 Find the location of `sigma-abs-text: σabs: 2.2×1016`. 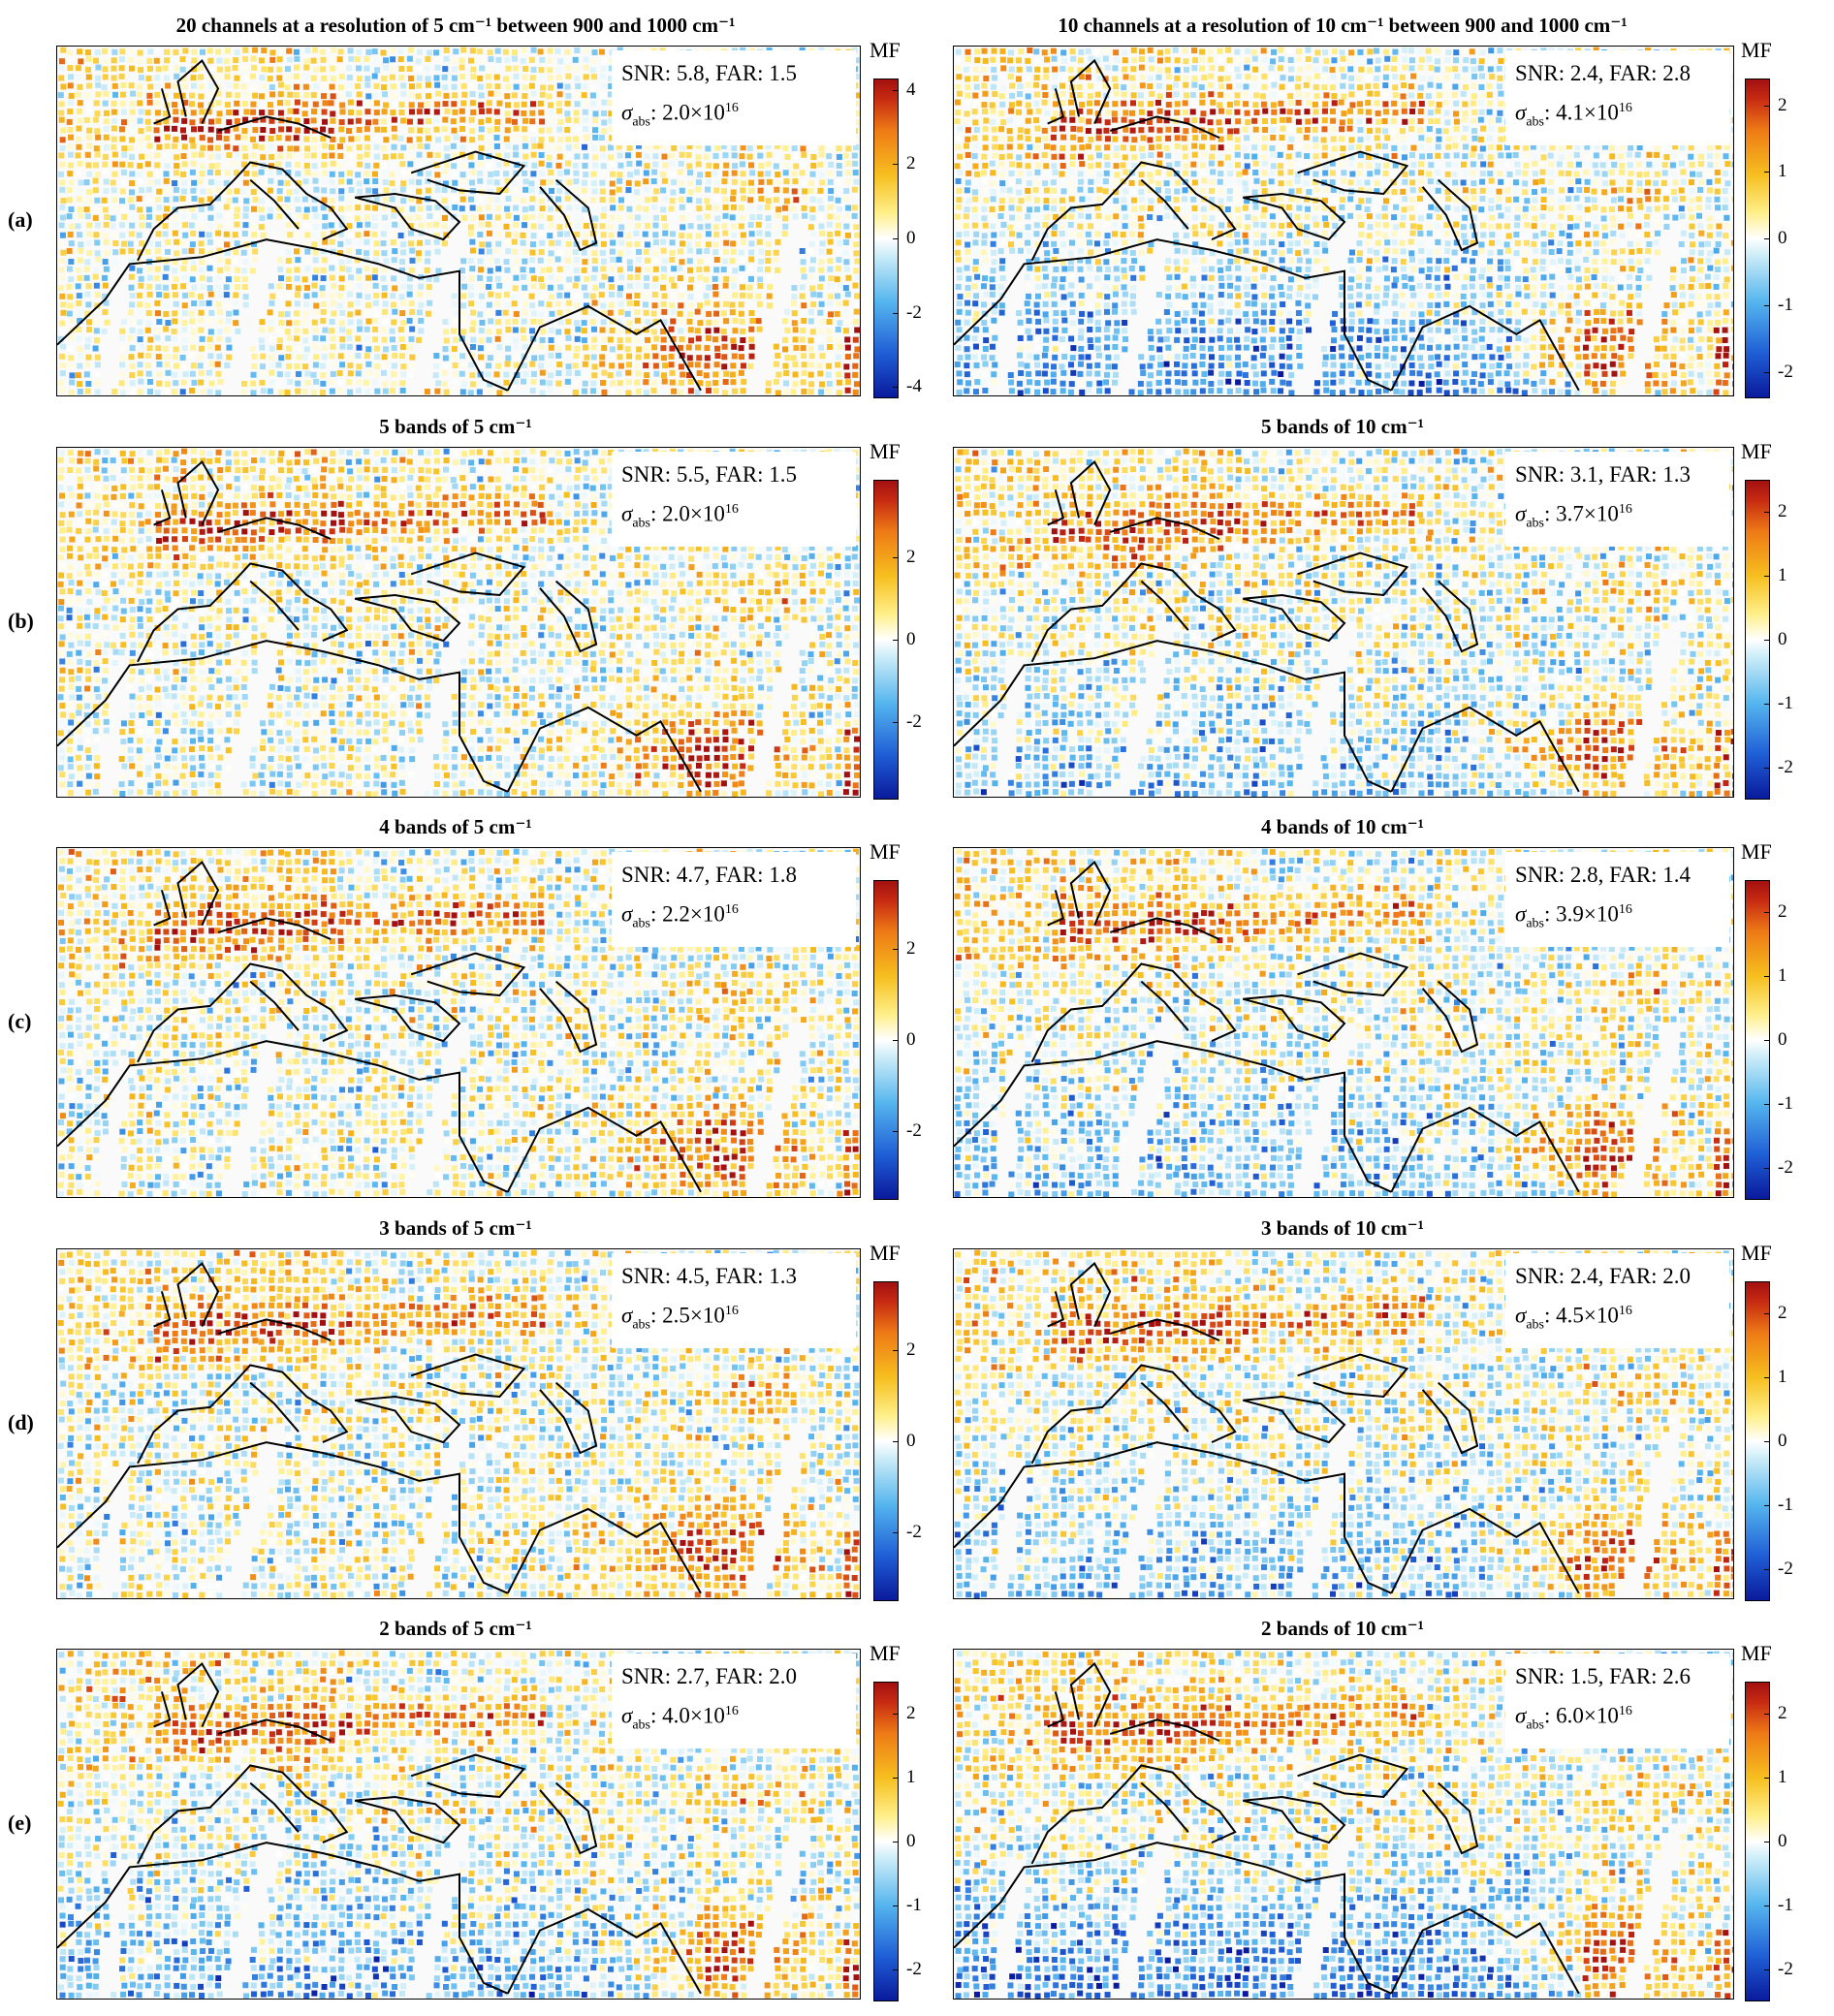

sigma-abs-text: σabs: 2.2×1016 is located at coordinates (733, 917).